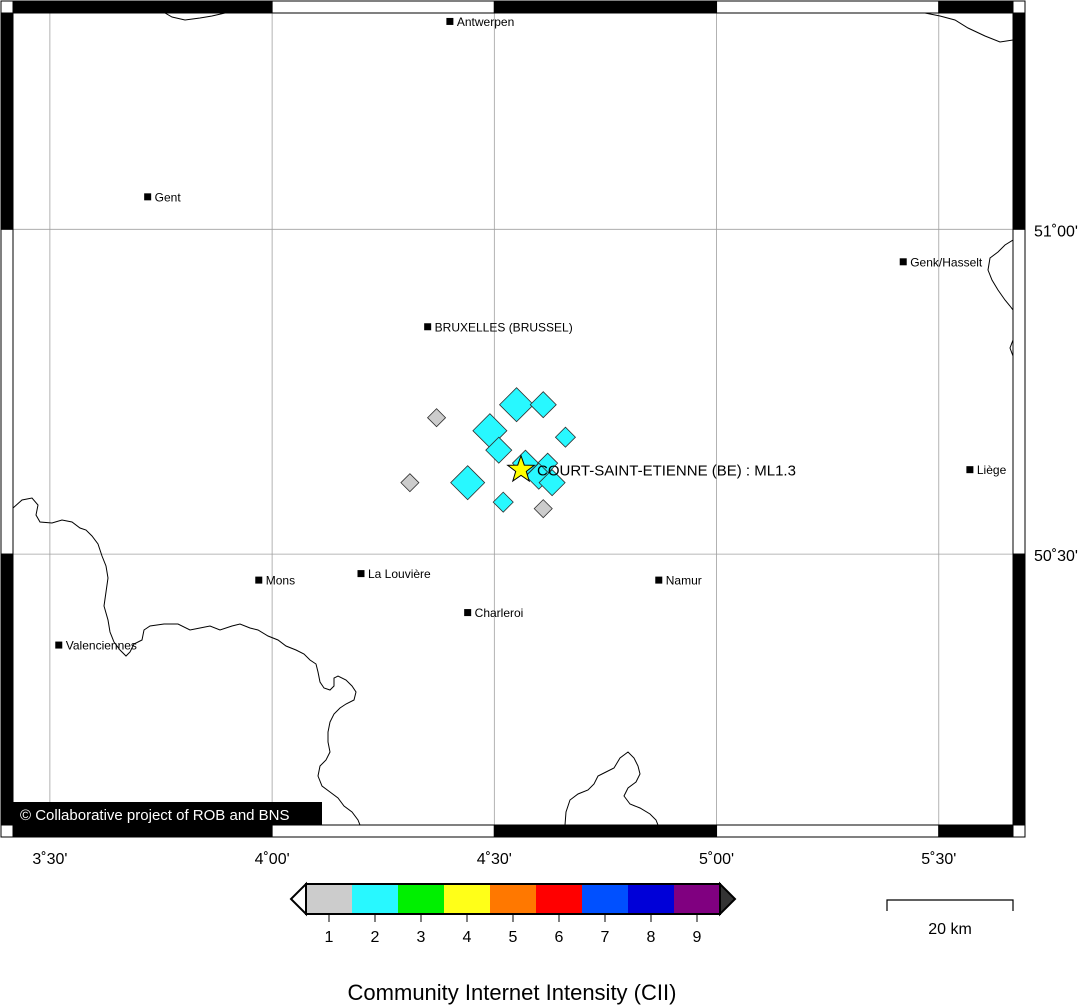 The width and height of the screenshot is (1088, 1006). I want to click on border-north, so click(195, 17).